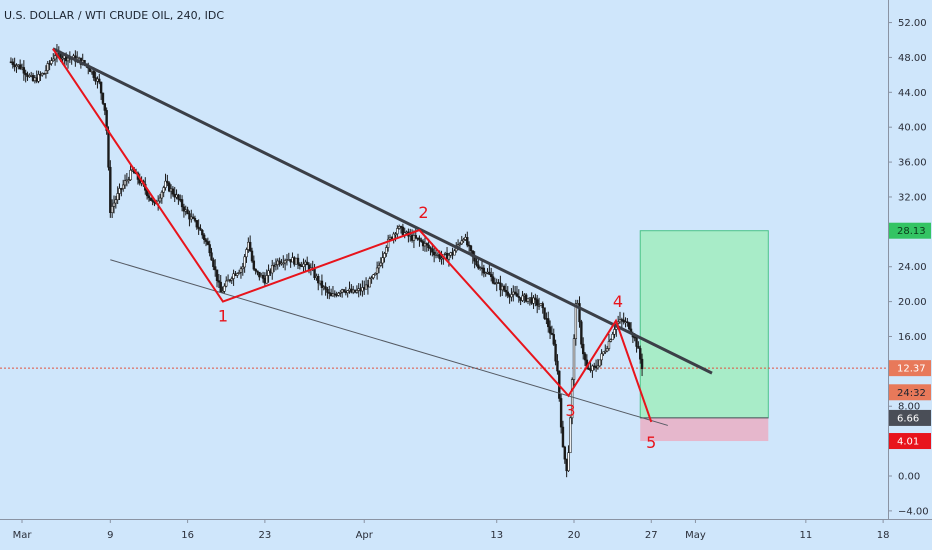 The image size is (932, 550). What do you see at coordinates (365, 535) in the screenshot?
I see `x-tick-label: Apr` at bounding box center [365, 535].